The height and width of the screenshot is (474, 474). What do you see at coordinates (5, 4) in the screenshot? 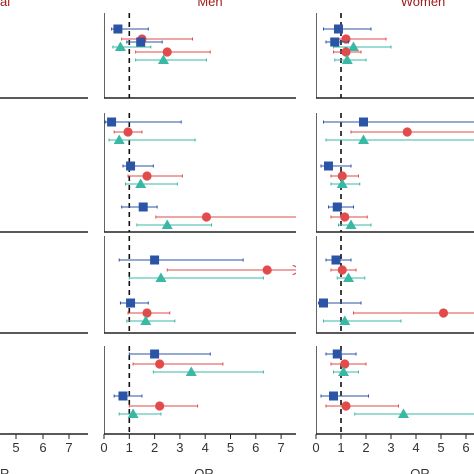
I see `panel-title-left: al` at bounding box center [5, 4].